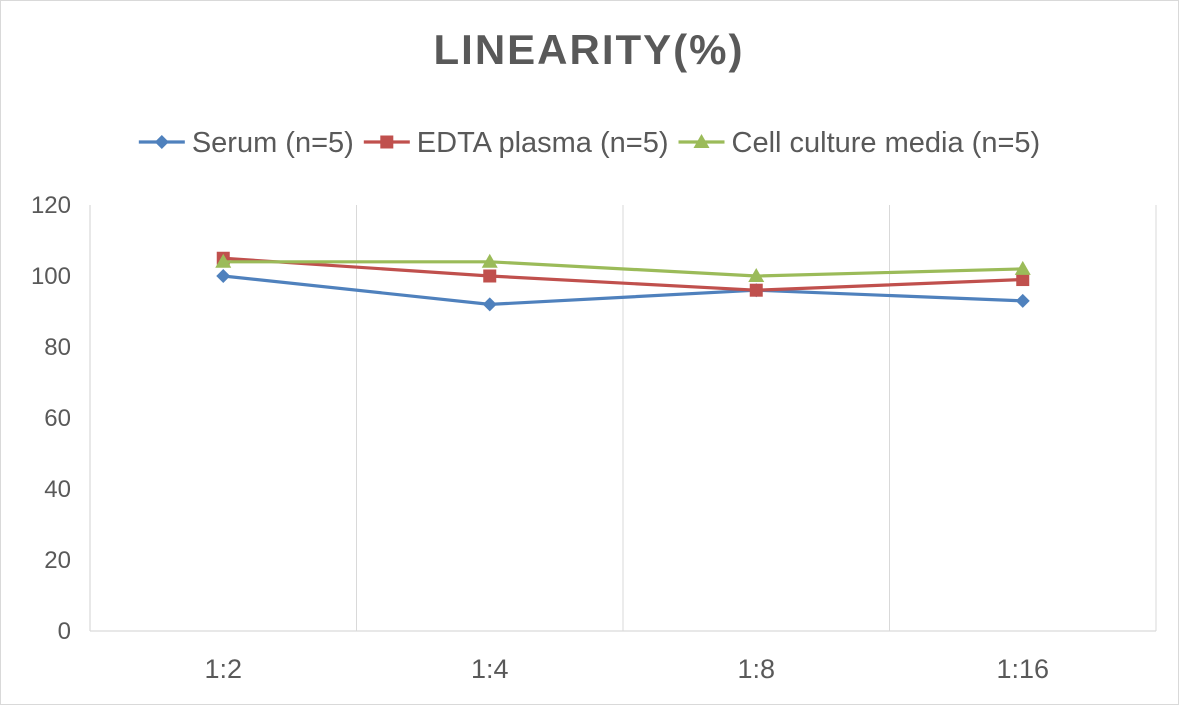 This screenshot has width=1179, height=709. I want to click on y-tick-label: 40, so click(57, 489).